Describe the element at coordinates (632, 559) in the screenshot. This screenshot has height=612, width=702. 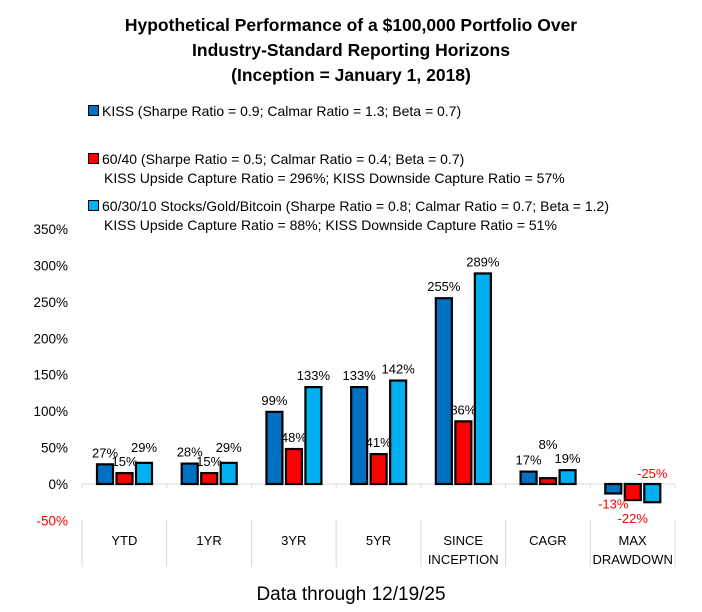
I see `category-label: DRAWDOWN` at that location.